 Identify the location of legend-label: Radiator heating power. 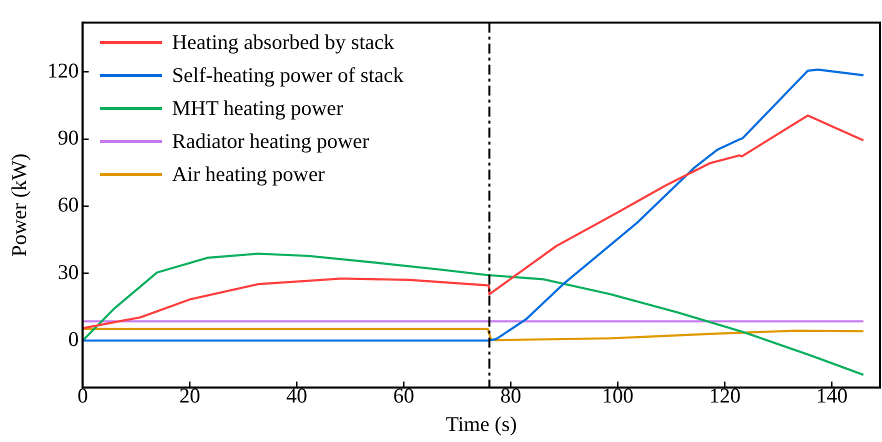
(271, 141).